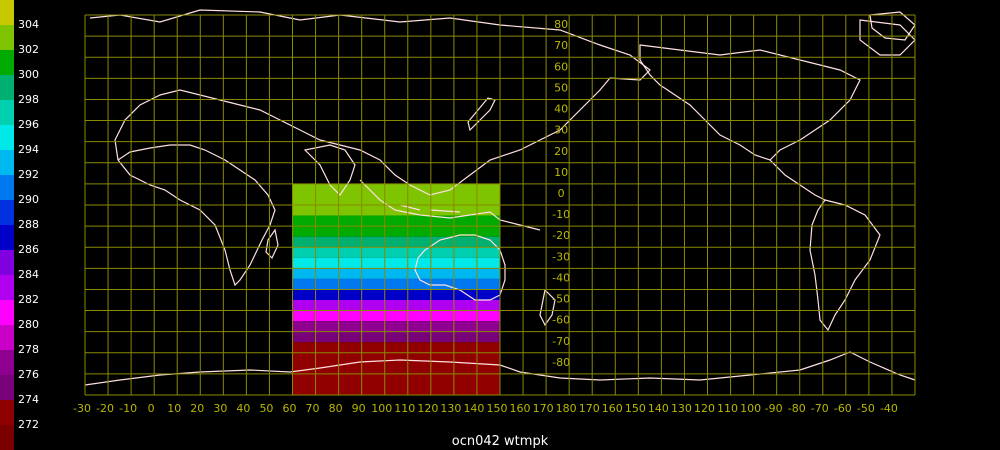 The image size is (1000, 450). Describe the element at coordinates (845, 265) in the screenshot. I see `south-america-coast` at that location.